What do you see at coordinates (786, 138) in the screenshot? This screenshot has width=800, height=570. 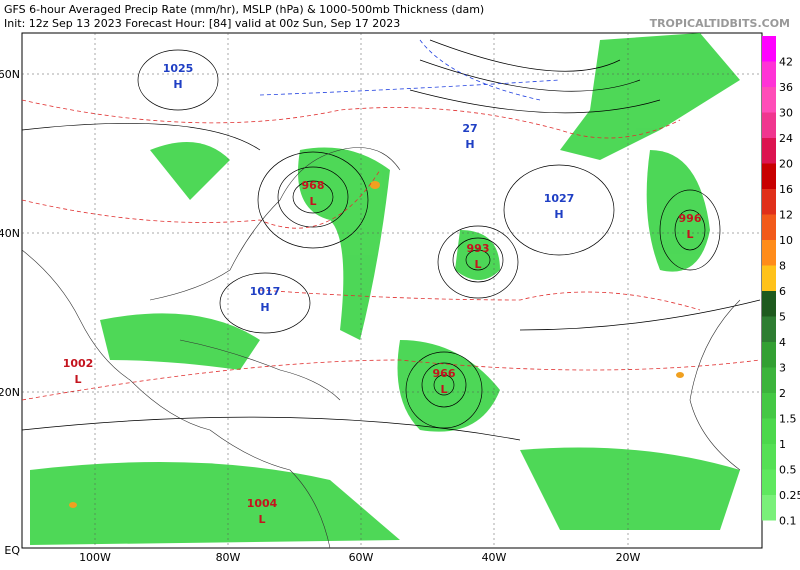 I see `colorbar-label: 24` at bounding box center [786, 138].